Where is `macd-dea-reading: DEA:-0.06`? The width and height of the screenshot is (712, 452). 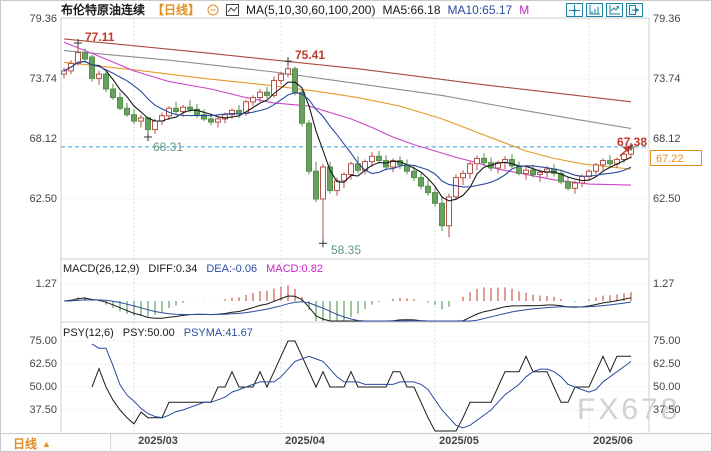 macd-dea-reading: DEA:-0.06 is located at coordinates (232, 269).